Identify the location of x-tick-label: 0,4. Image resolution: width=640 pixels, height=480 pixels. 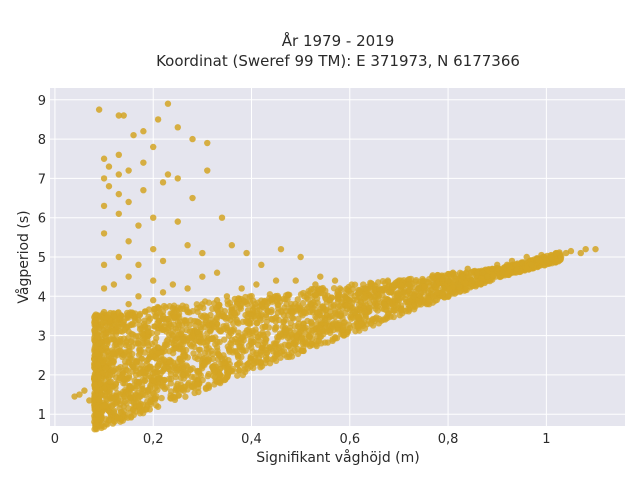
(251, 439).